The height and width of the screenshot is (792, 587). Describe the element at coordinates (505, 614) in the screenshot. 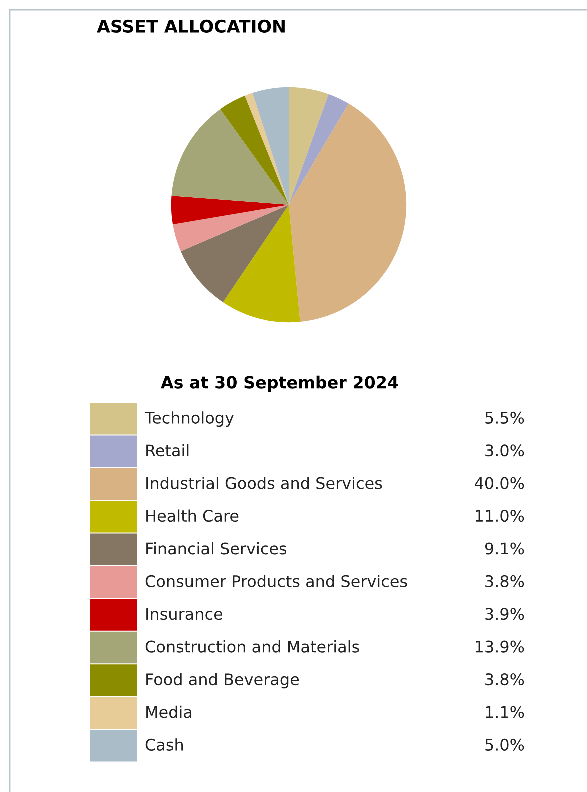

I see `data-label: 3.9%` at that location.